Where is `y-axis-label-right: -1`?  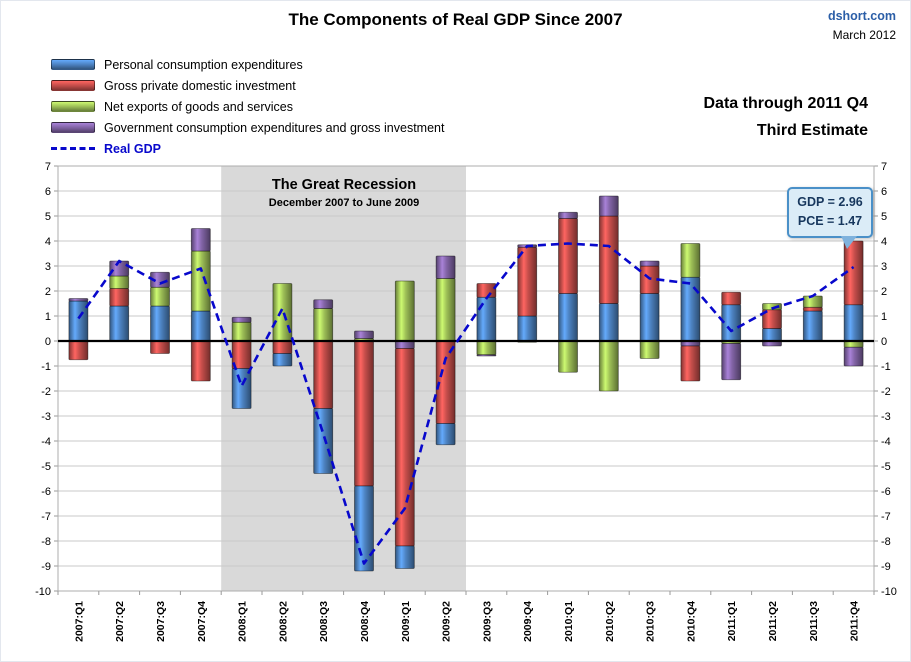 y-axis-label-right: -1 is located at coordinates (886, 367).